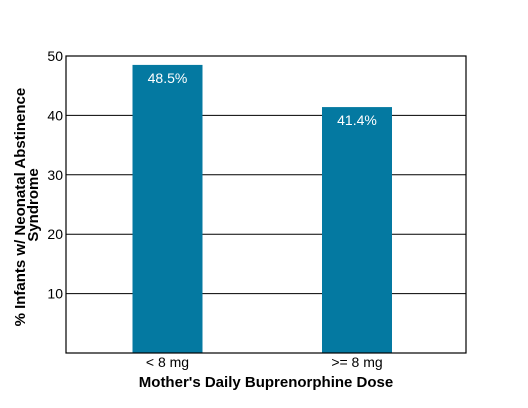 Image resolution: width=528 pixels, height=408 pixels. Describe the element at coordinates (356, 362) in the screenshot. I see `x-tick-label: >= 8 mg` at that location.